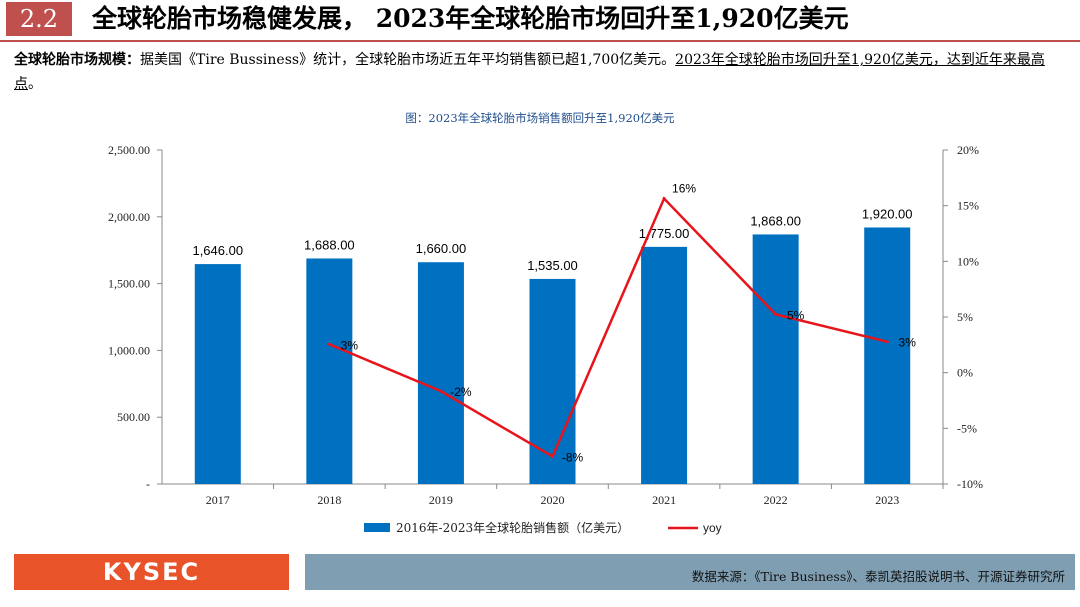  What do you see at coordinates (329, 344) in the screenshot?
I see `yoy-point-2018` at bounding box center [329, 344].